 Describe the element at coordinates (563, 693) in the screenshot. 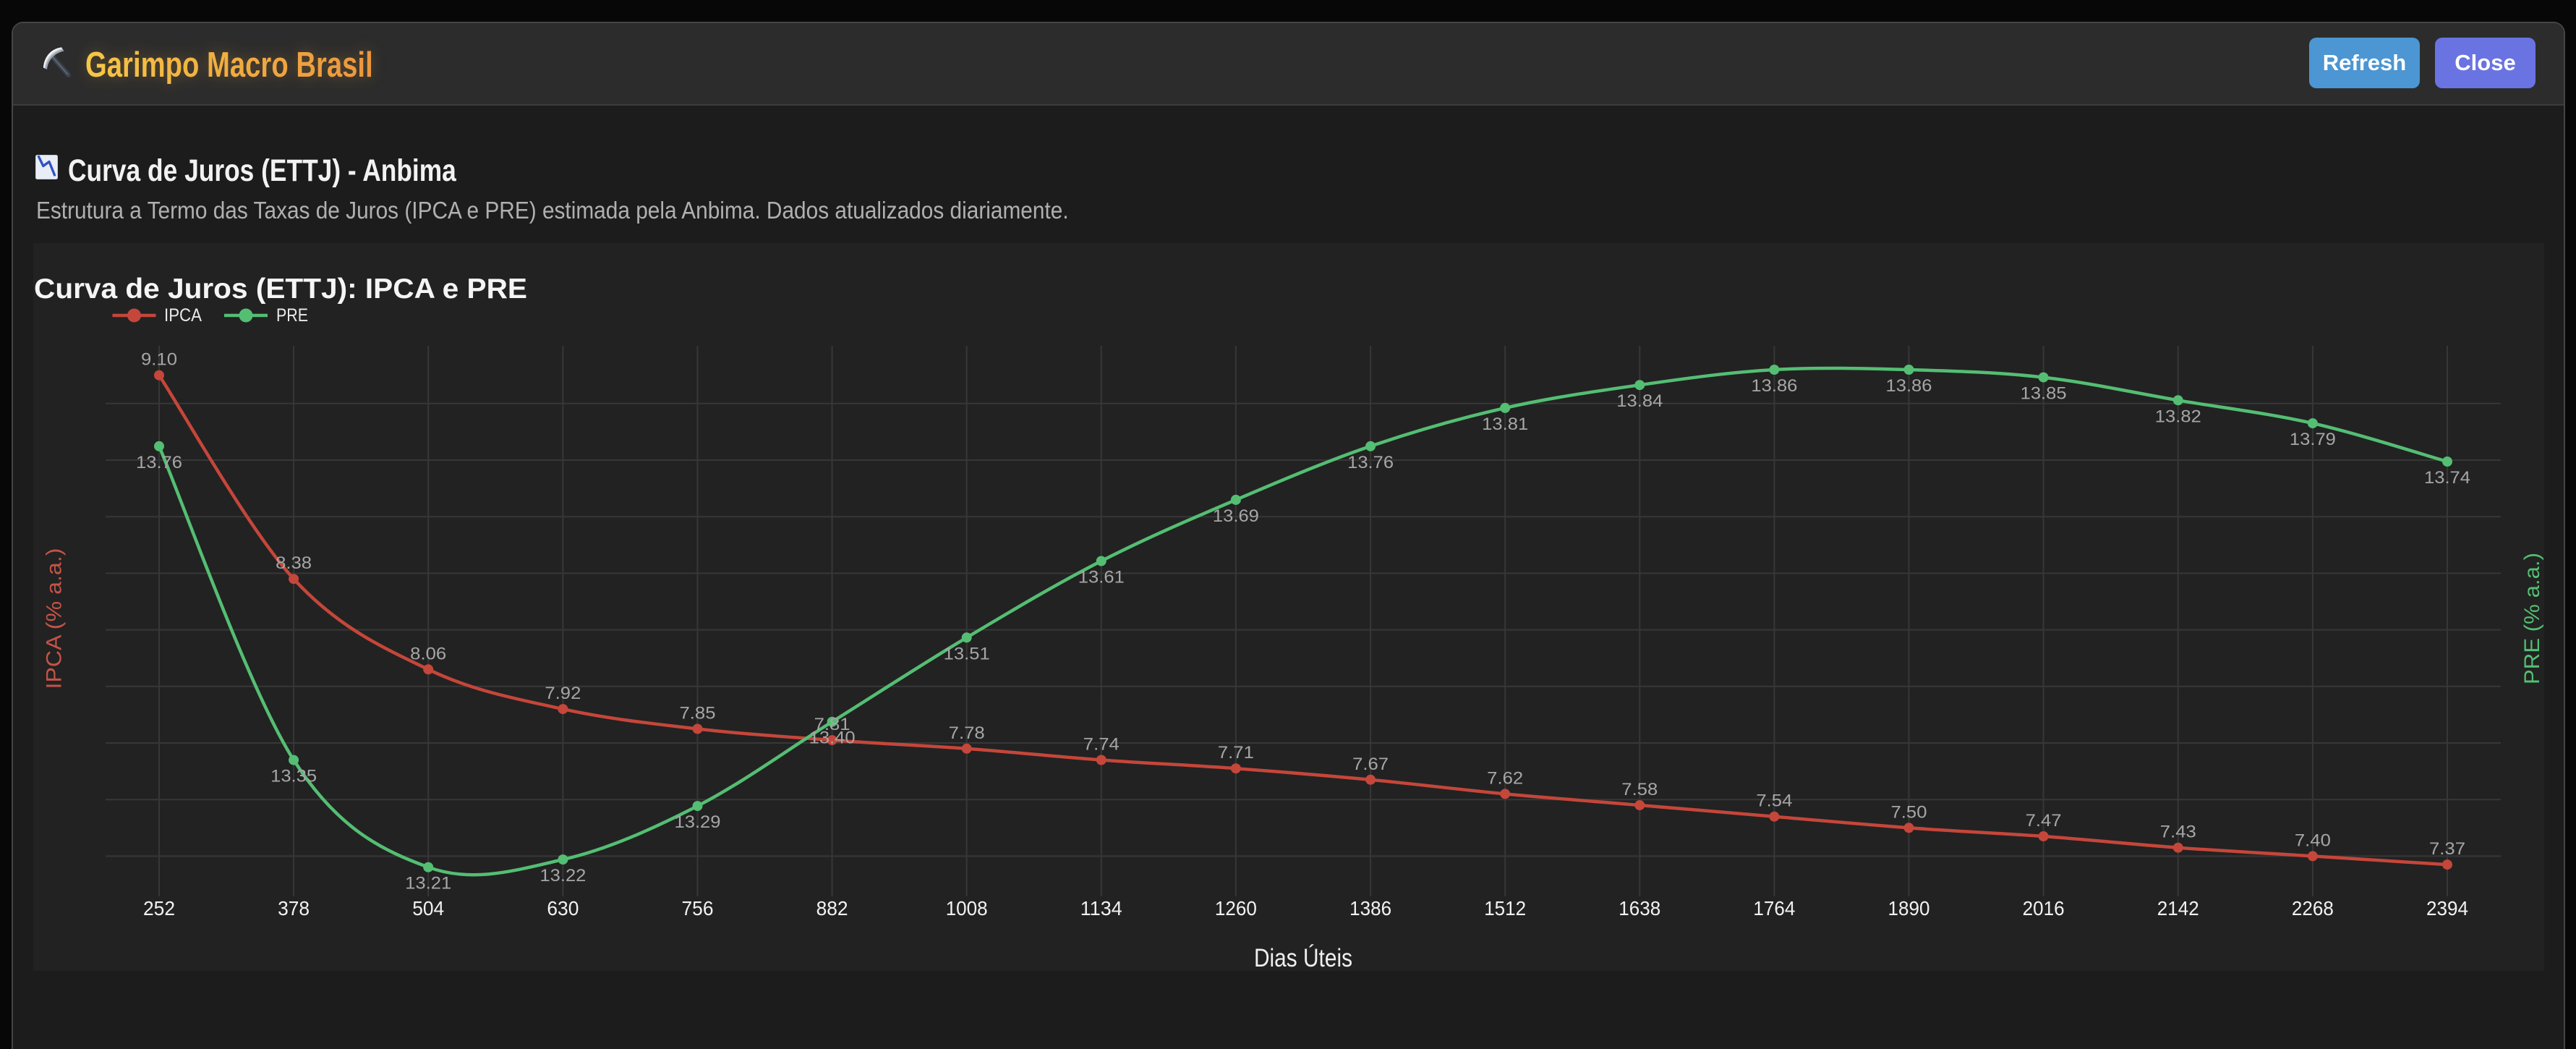

I see `svg-text: 7.92` at that location.